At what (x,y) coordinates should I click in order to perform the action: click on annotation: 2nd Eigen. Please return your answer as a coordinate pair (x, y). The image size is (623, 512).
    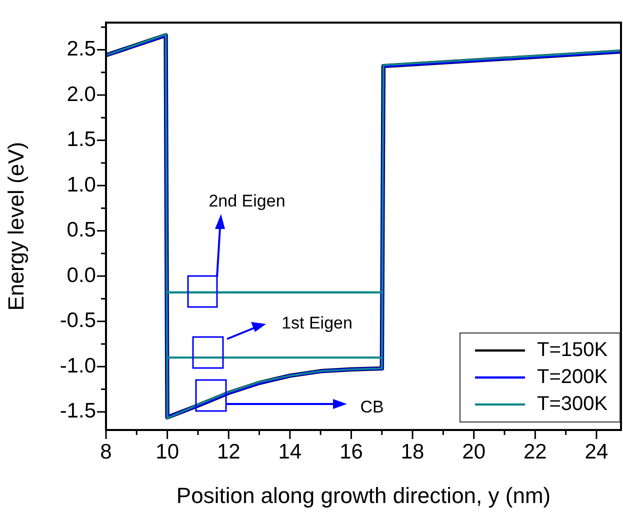
    Looking at the image, I should click on (247, 201).